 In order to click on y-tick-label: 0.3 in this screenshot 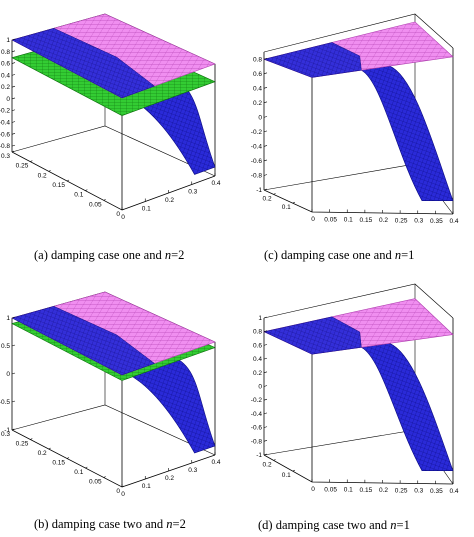, I will do `click(5, 156)`.